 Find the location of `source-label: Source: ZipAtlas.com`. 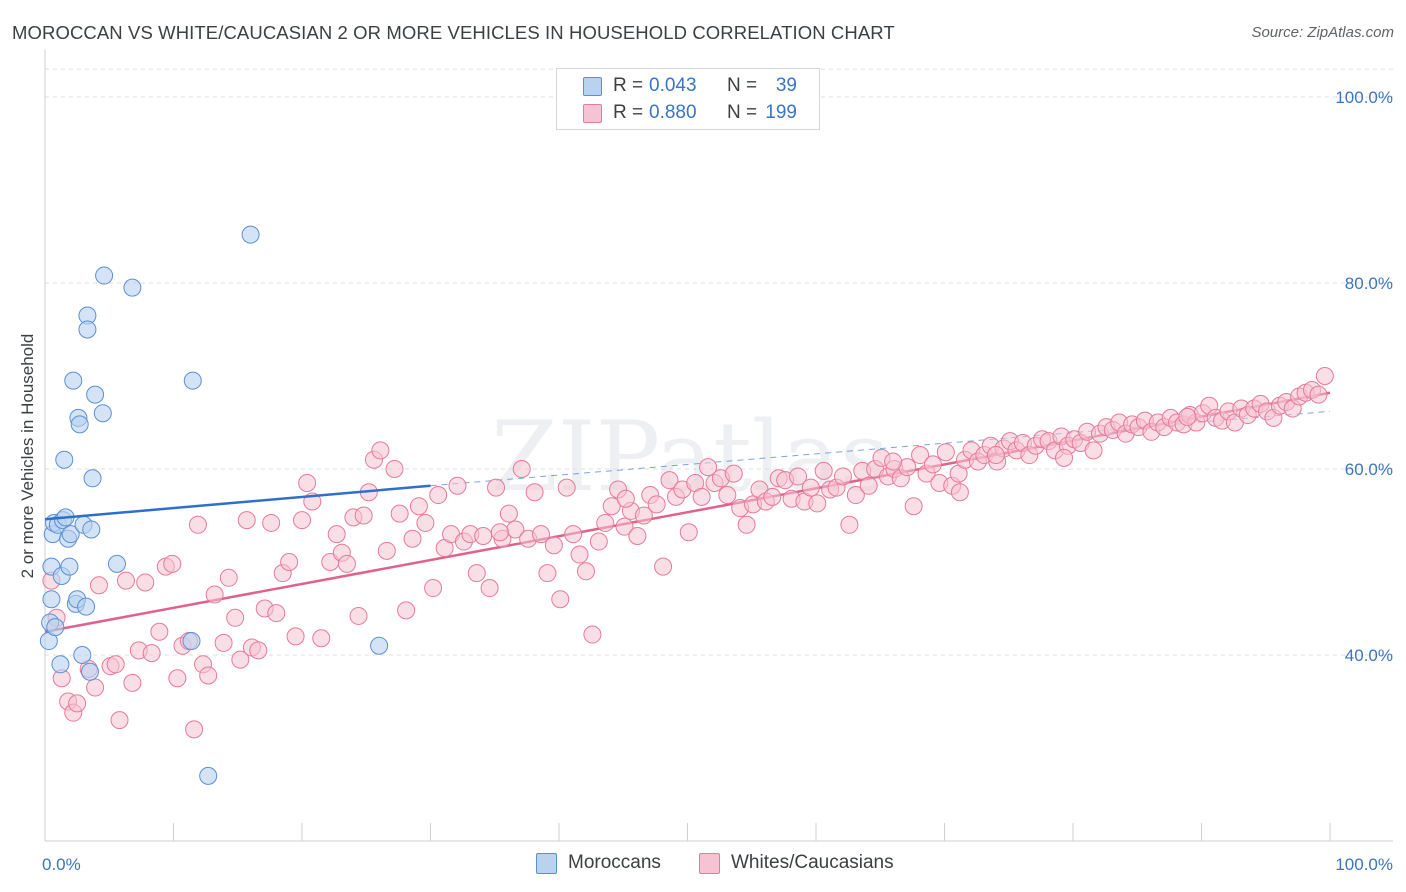

source-label: Source: ZipAtlas.com is located at coordinates (1322, 32).